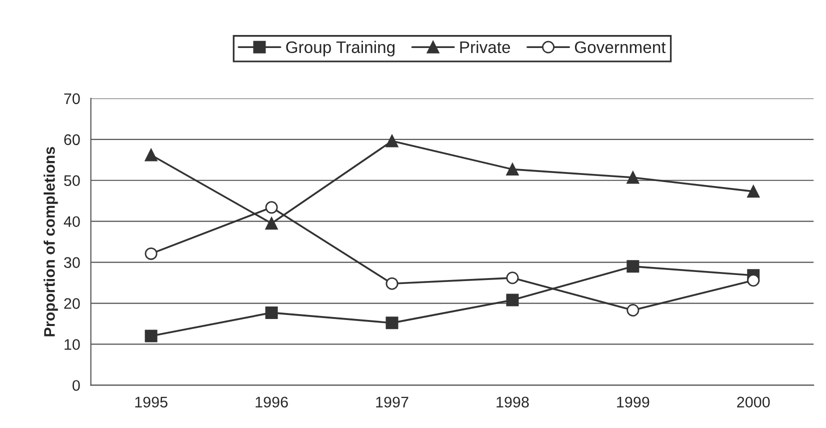 The image size is (826, 428). Describe the element at coordinates (633, 402) in the screenshot. I see `x-tick-label: 1999` at that location.